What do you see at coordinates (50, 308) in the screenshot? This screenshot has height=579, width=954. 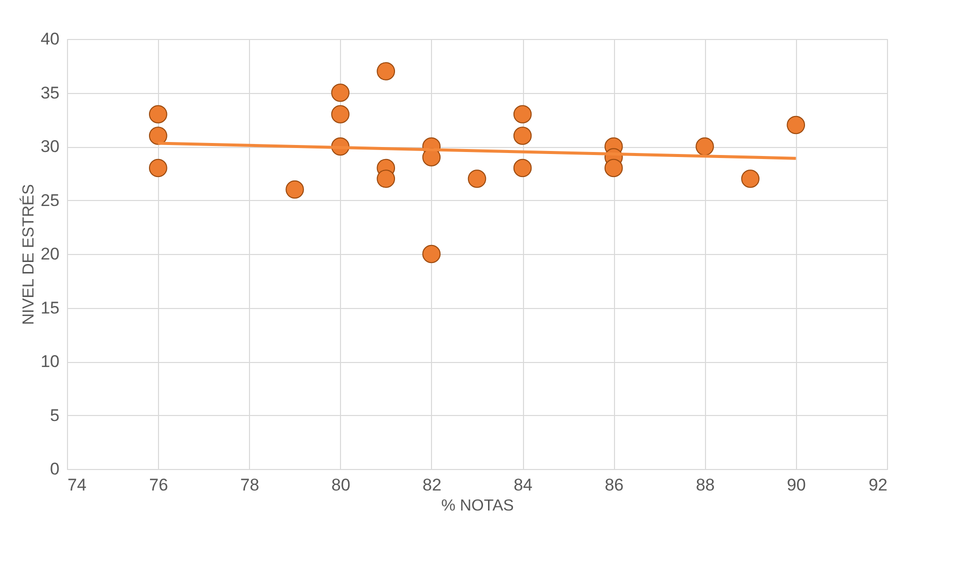 I see `y-tick-label: 15` at bounding box center [50, 308].